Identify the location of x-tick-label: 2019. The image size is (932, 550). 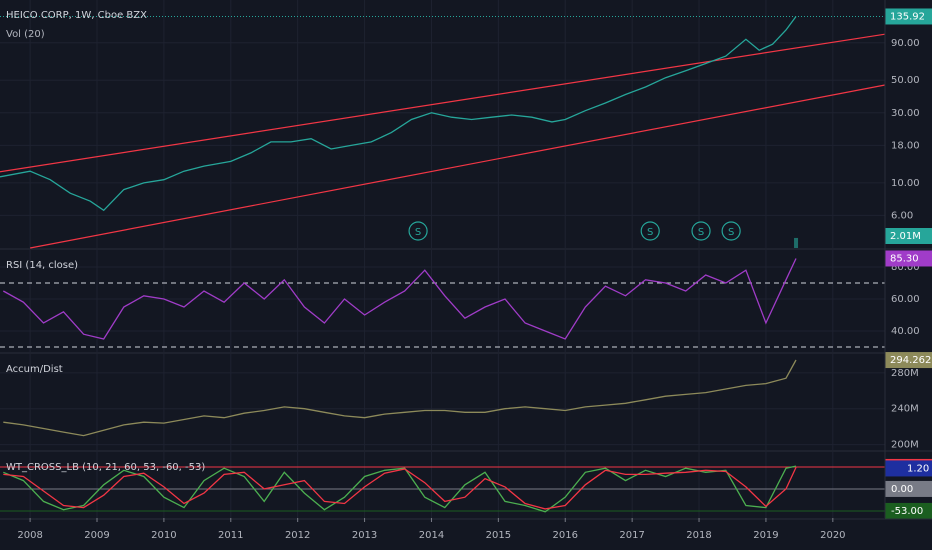
(765, 535).